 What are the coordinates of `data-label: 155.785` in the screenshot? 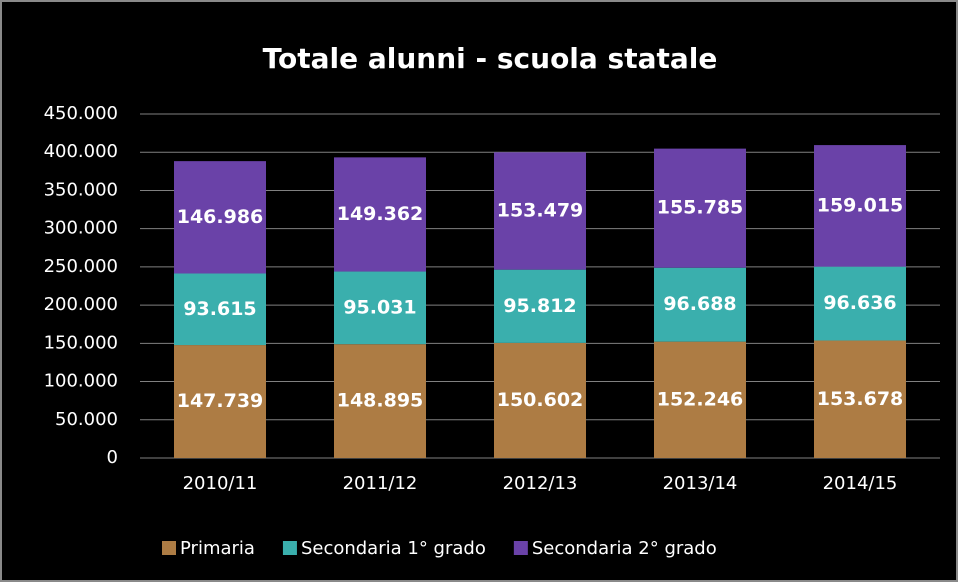 It's located at (700, 208).